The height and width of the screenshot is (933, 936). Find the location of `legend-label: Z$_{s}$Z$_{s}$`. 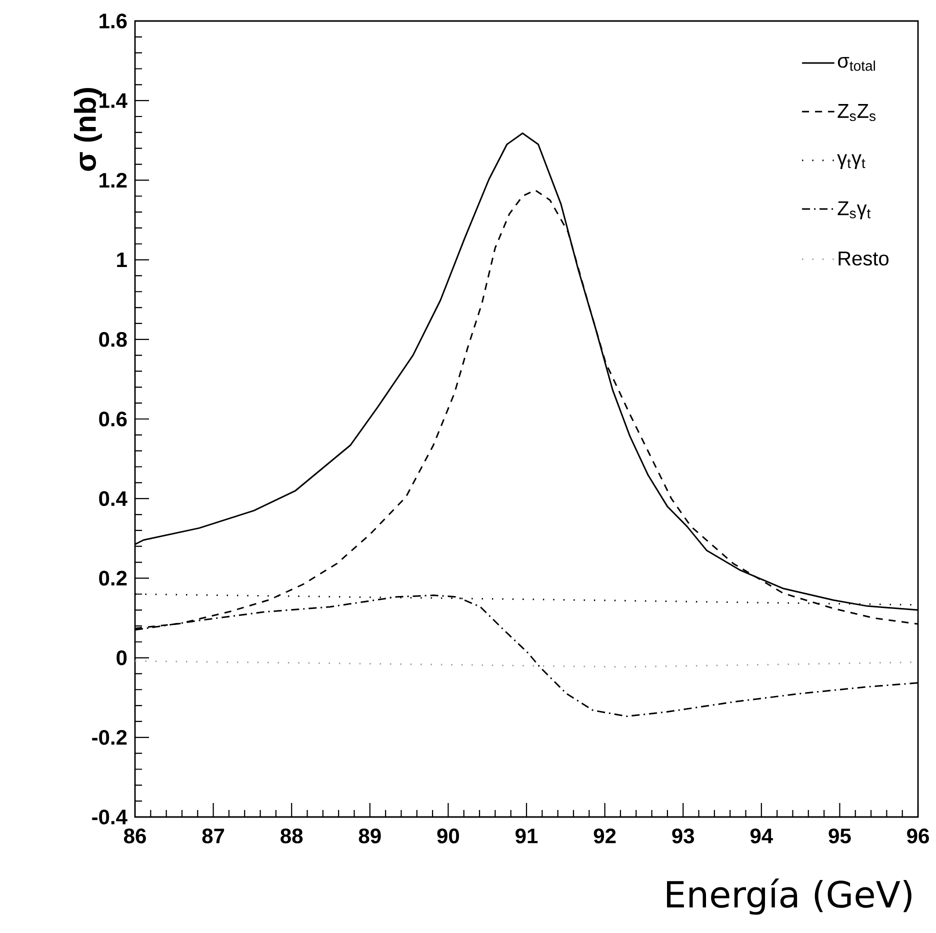

legend-label: Z$_{s}$Z$_{s}$ is located at coordinates (857, 113).